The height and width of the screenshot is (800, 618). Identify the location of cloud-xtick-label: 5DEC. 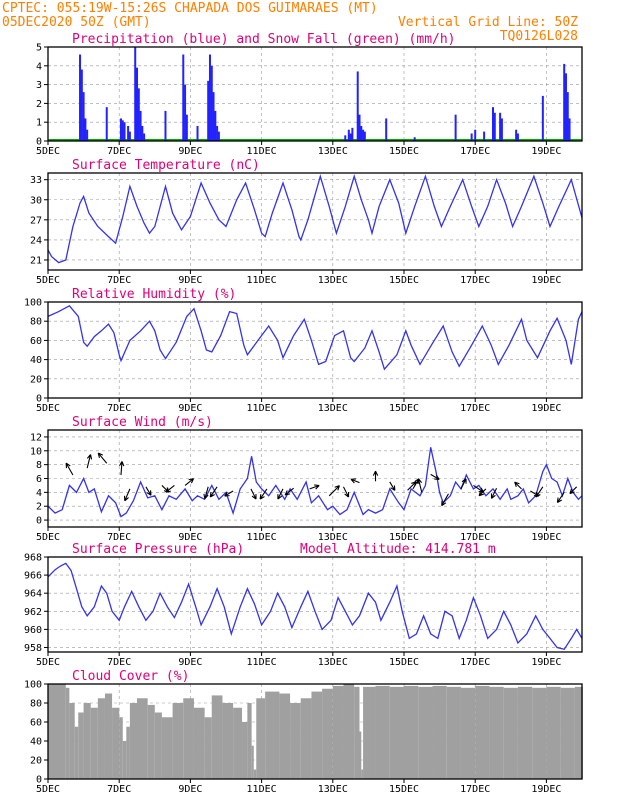
(48, 789).